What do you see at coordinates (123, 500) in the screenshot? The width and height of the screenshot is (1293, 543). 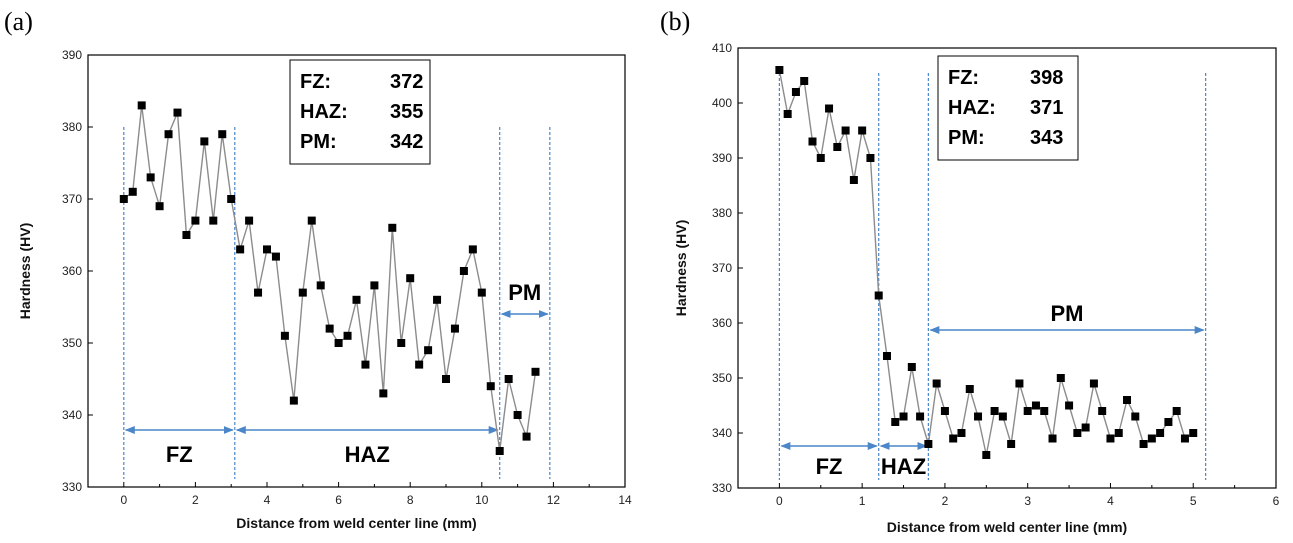 I see `x-tick-label: 0` at bounding box center [123, 500].